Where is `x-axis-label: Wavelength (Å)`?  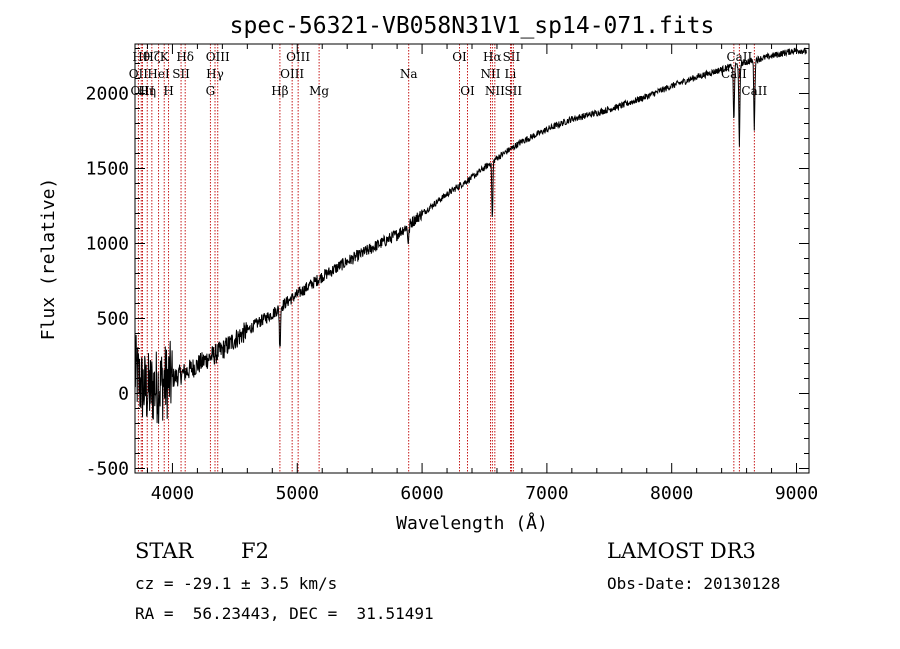
x-axis-label: Wavelength (Å) is located at coordinates (472, 523).